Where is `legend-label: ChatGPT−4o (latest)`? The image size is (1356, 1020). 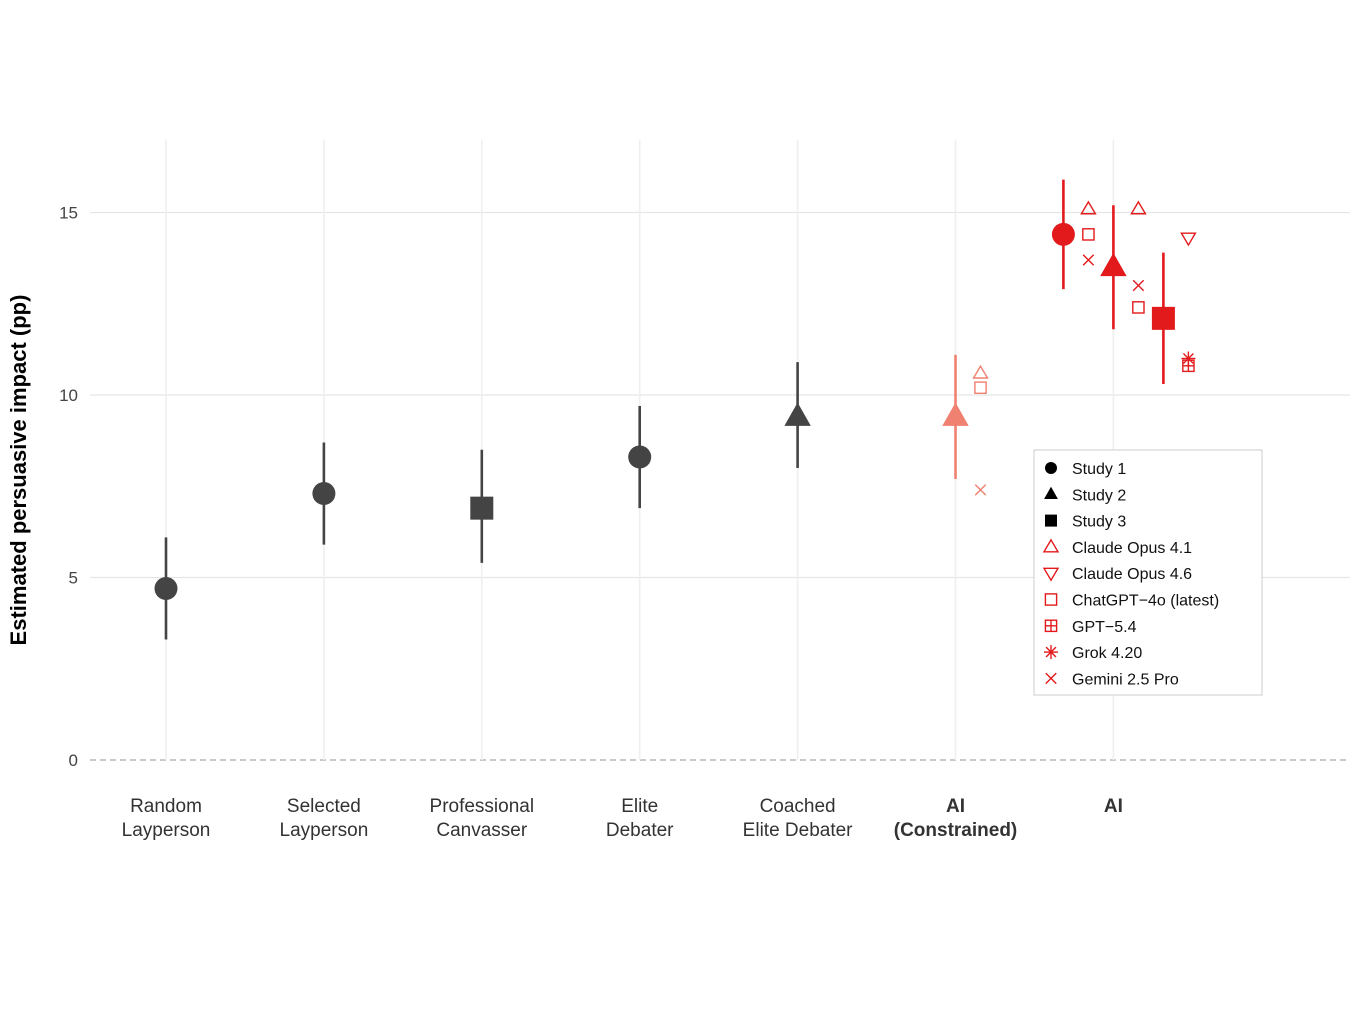 legend-label: ChatGPT−4o (latest) is located at coordinates (1145, 601).